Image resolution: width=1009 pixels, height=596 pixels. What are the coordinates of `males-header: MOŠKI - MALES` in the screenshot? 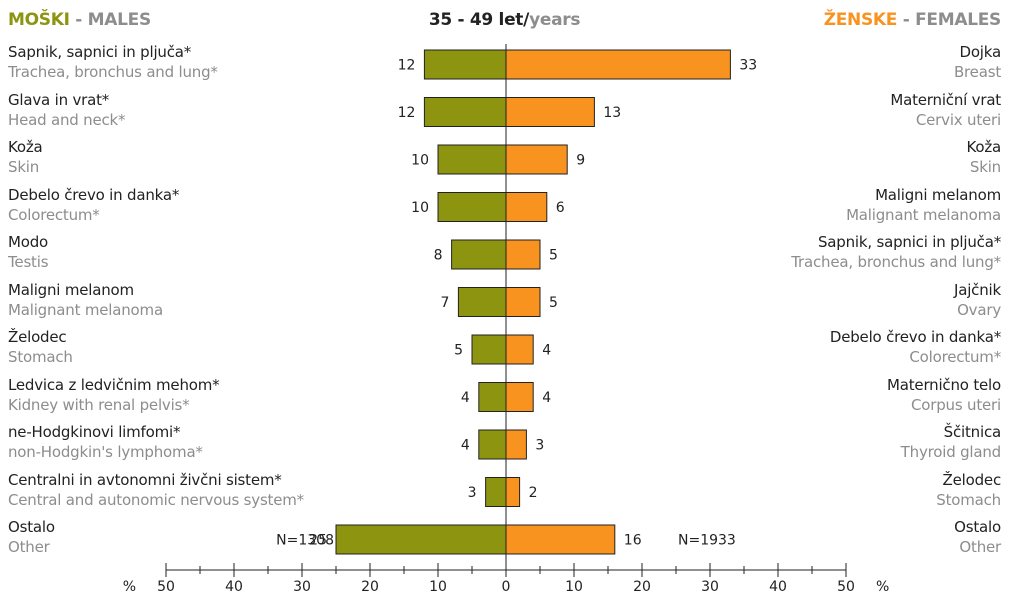 It's located at (79, 20).